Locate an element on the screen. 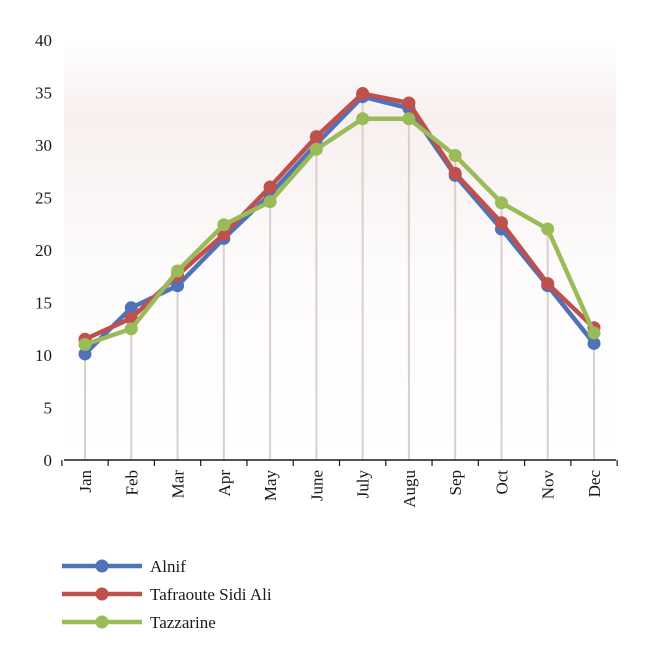  legend-label: Tafraoute Sidi Ali is located at coordinates (211, 594).